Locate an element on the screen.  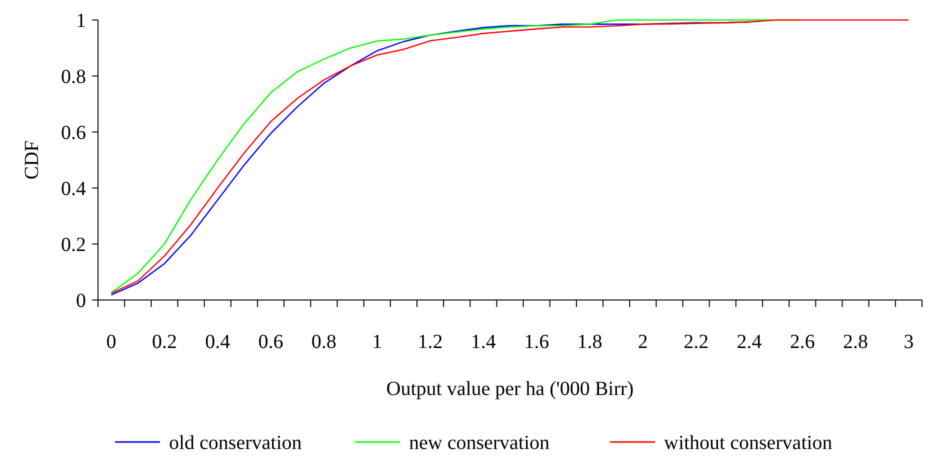
y-tick-label: 0.8 is located at coordinates (73, 77).